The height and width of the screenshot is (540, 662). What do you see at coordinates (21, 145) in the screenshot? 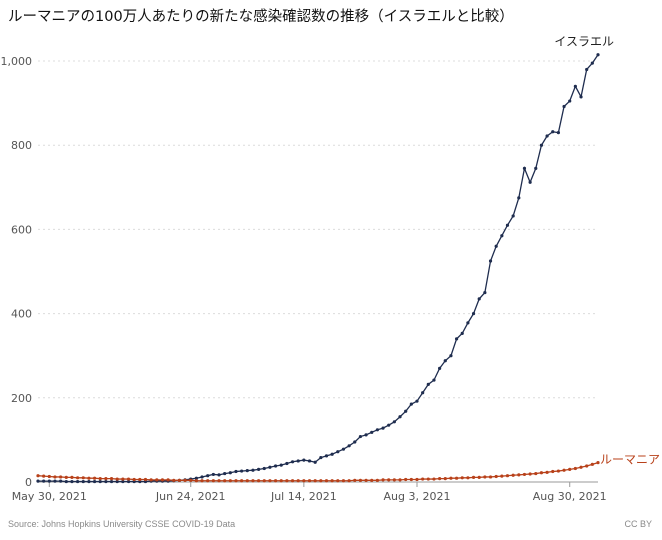
I see `y-tick-label: 800` at bounding box center [21, 145].